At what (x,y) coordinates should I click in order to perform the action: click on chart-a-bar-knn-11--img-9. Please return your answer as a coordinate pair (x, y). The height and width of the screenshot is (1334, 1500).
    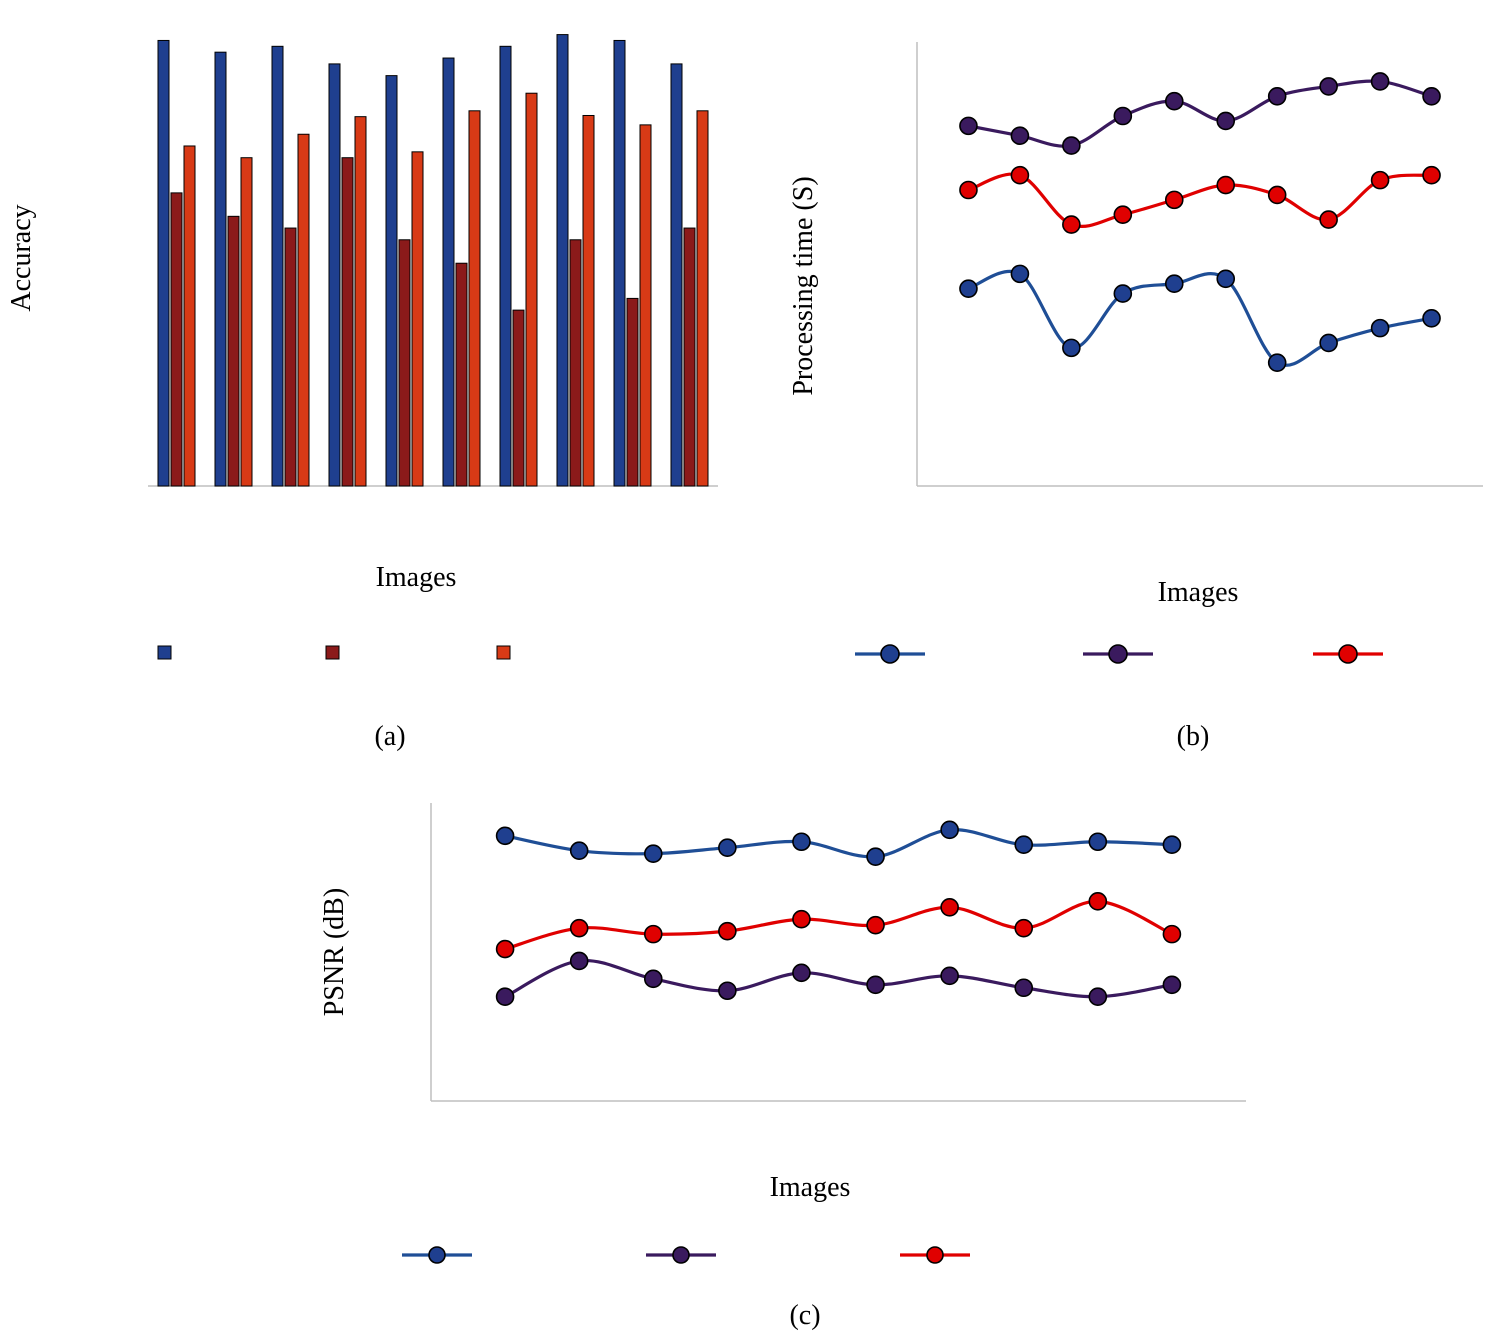
    Looking at the image, I should click on (632, 392).